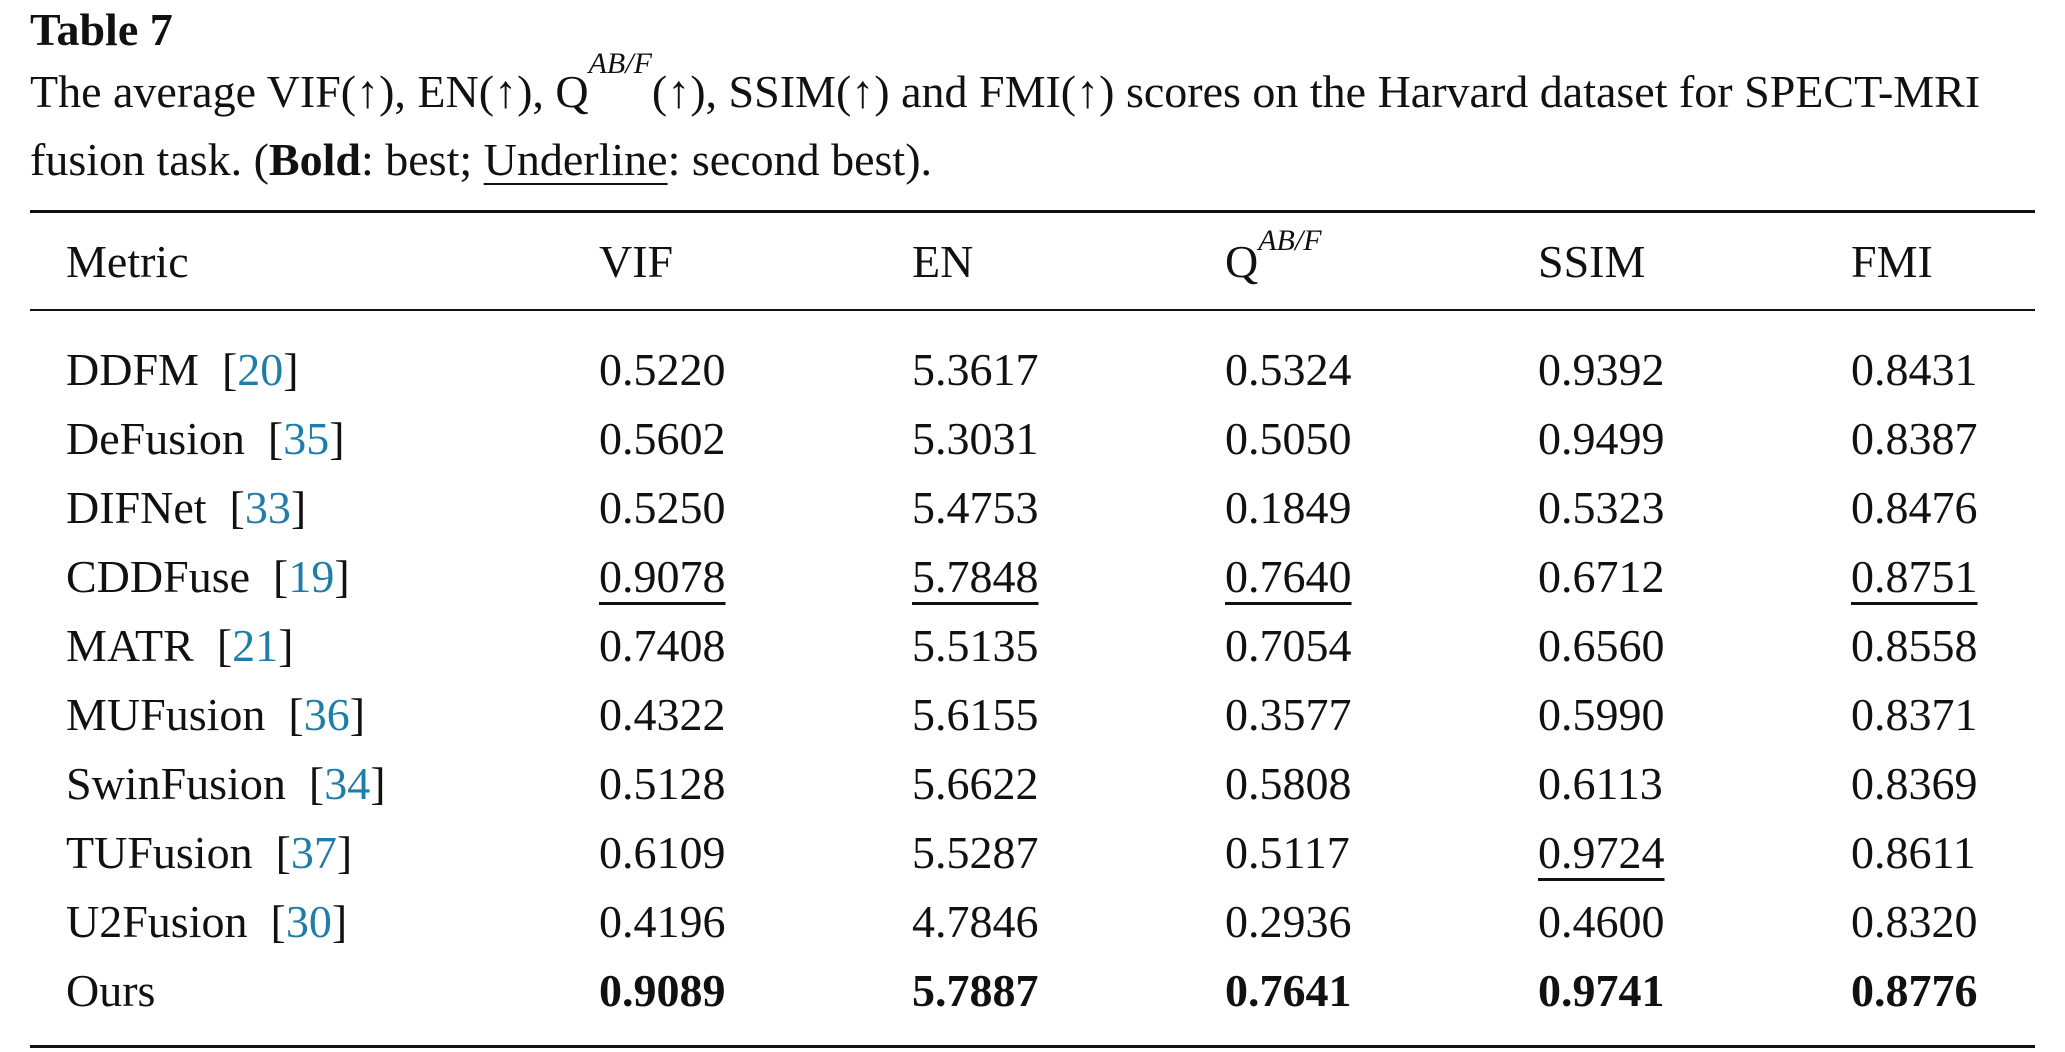  Describe the element at coordinates (1288, 783) in the screenshot. I see `q-value: 0.5808` at that location.